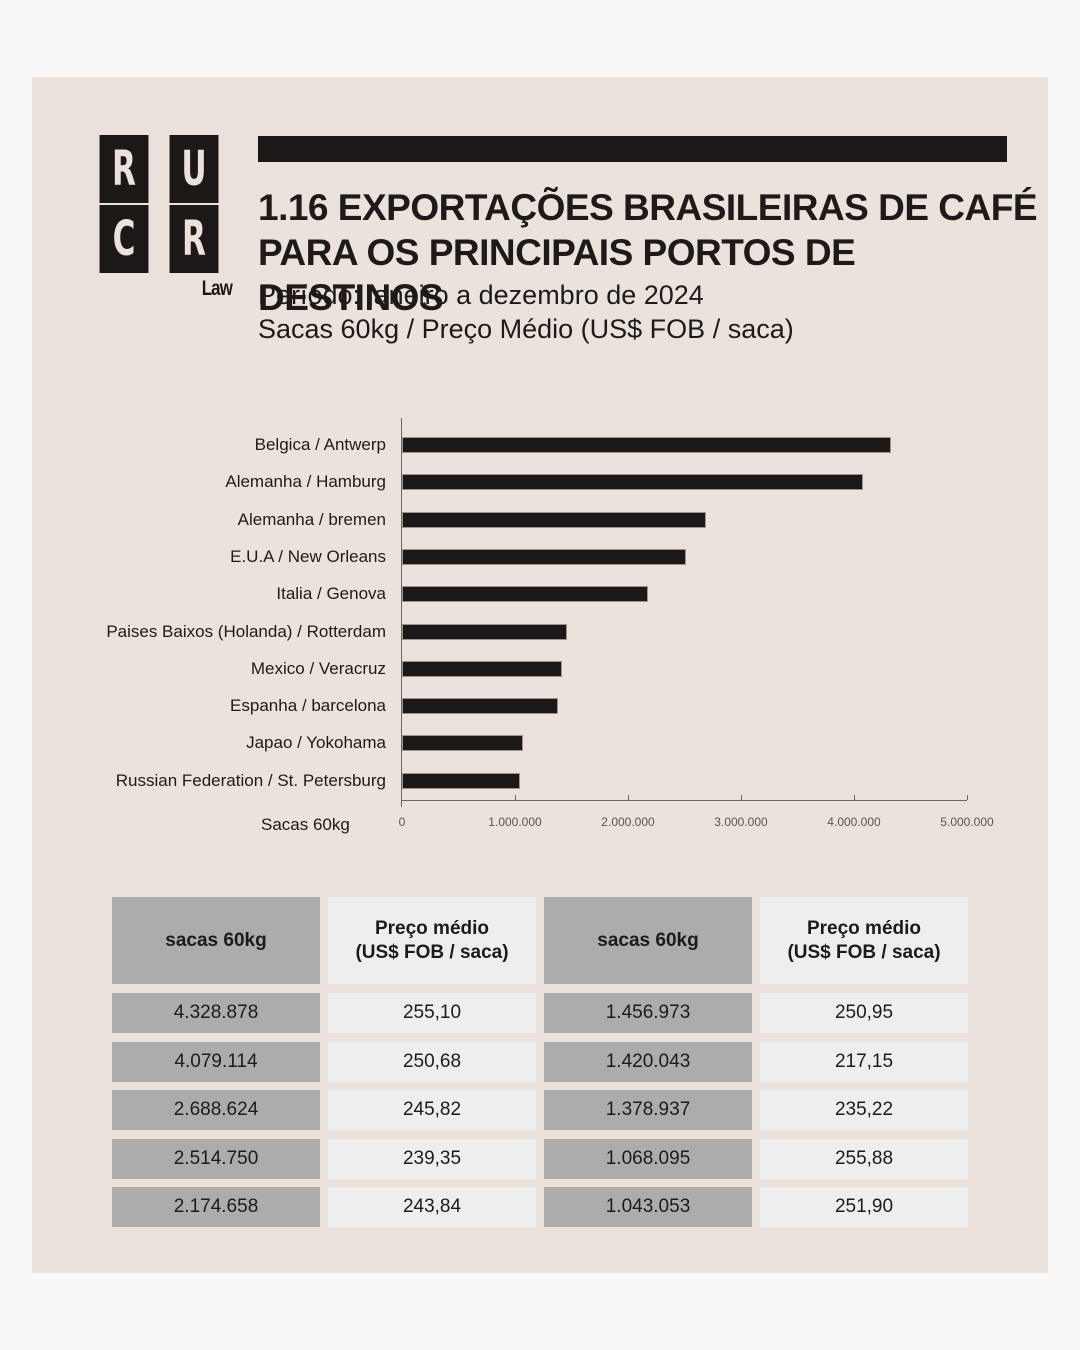 The height and width of the screenshot is (1350, 1080). What do you see at coordinates (216, 1013) in the screenshot?
I see `table-cell: 4.328.878` at bounding box center [216, 1013].